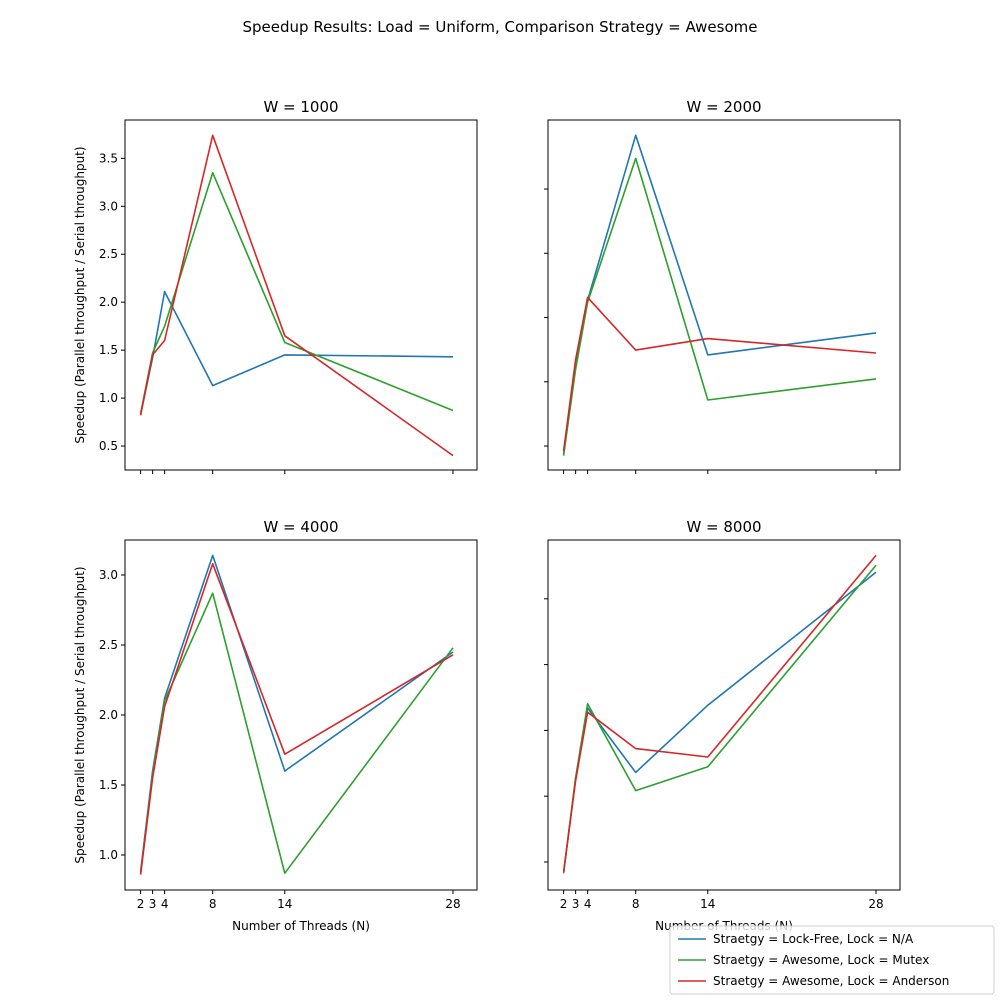 Image resolution: width=1000 pixels, height=1000 pixels. What do you see at coordinates (301, 926) in the screenshot?
I see `x-axis-label: Number of Threads (N)` at bounding box center [301, 926].